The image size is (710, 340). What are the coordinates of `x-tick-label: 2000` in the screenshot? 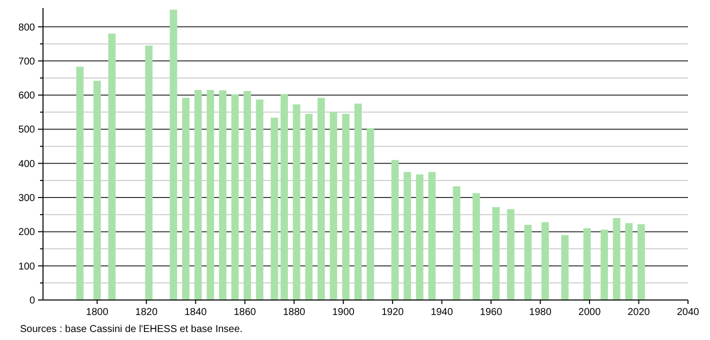 It's located at (590, 312).